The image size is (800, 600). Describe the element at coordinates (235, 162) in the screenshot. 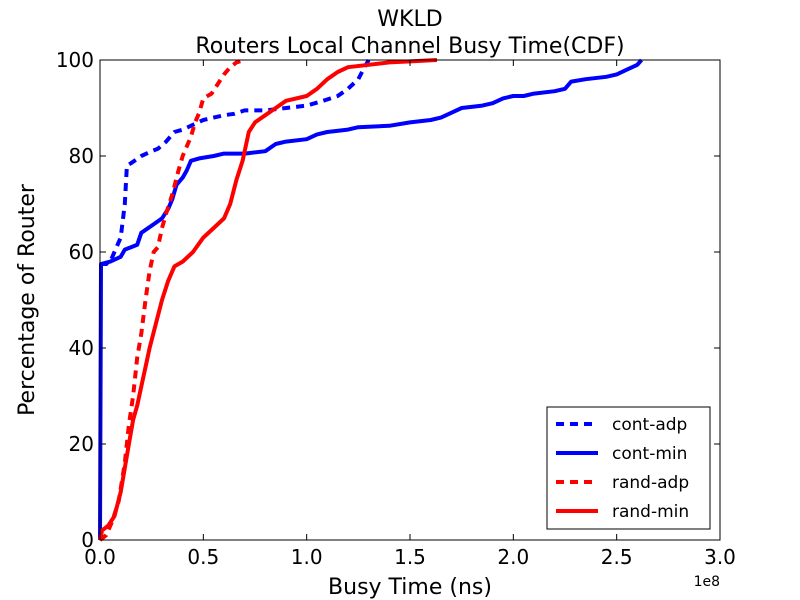

I see `series-line-cont-adp` at that location.